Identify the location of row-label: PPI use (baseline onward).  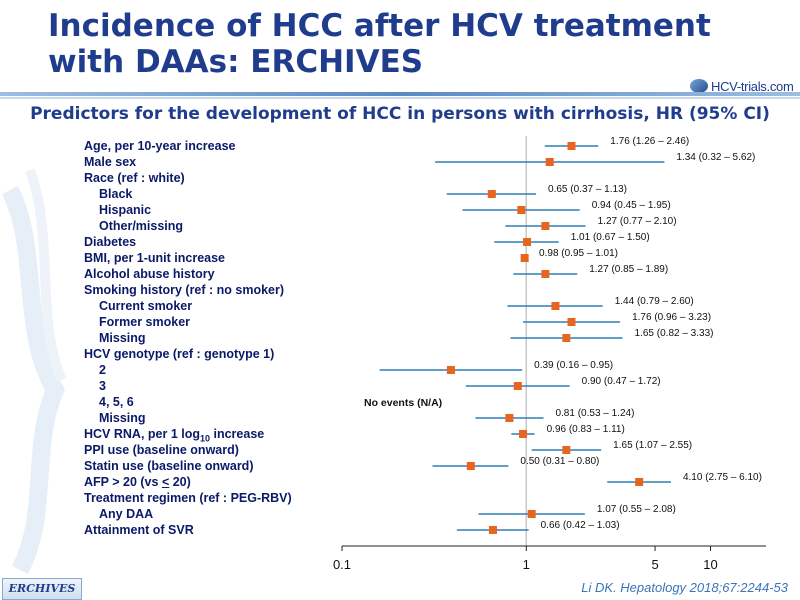
(161, 450).